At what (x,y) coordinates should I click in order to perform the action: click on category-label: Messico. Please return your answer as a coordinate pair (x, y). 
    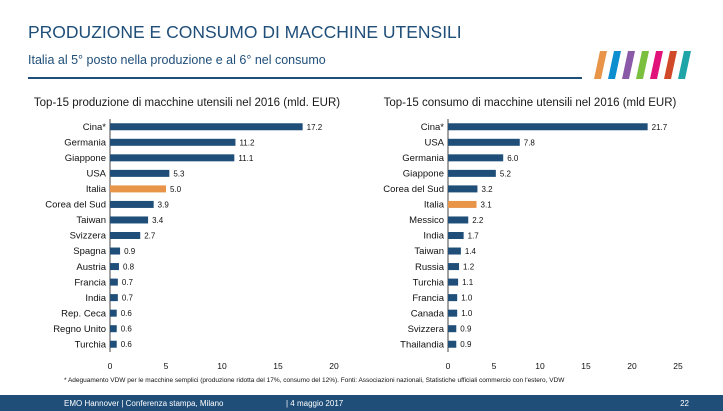
    Looking at the image, I should click on (426, 220).